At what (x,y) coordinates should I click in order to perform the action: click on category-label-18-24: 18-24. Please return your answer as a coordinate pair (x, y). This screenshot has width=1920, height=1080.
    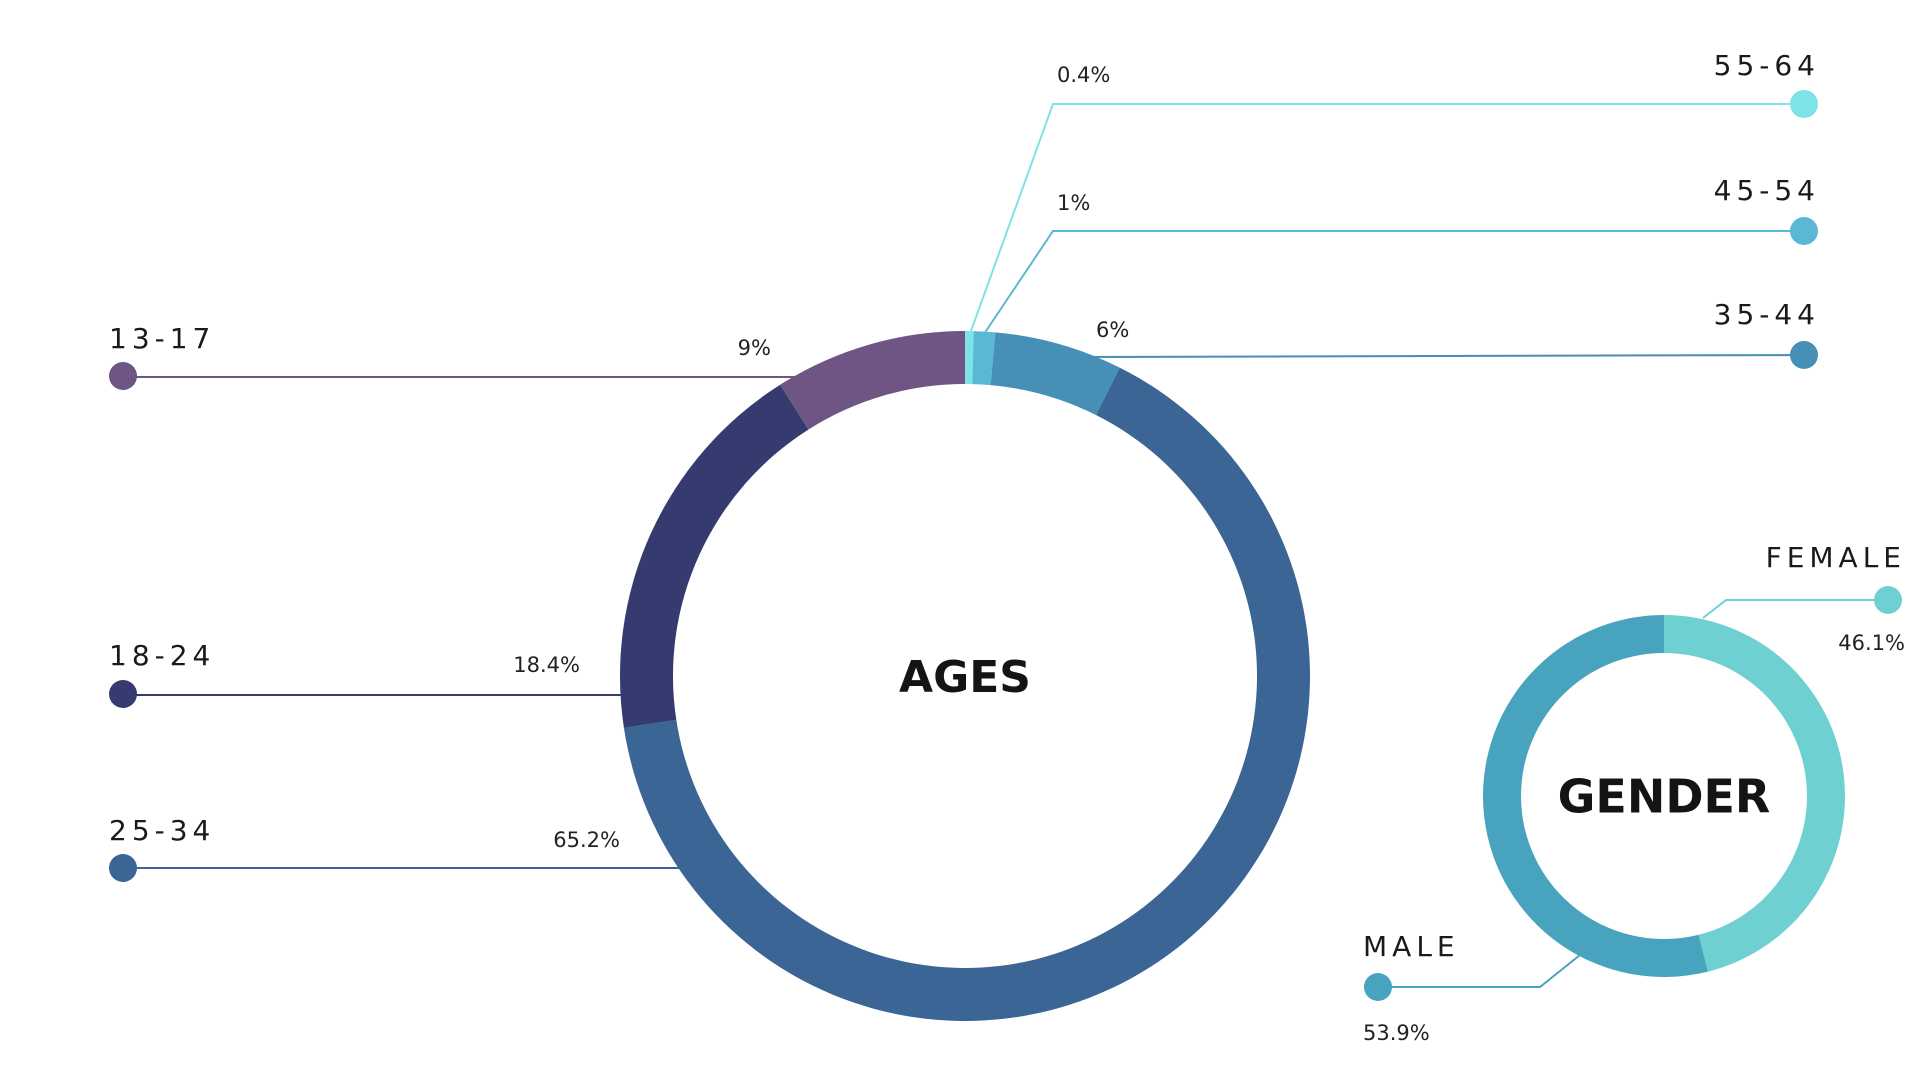
    Looking at the image, I should click on (162, 655).